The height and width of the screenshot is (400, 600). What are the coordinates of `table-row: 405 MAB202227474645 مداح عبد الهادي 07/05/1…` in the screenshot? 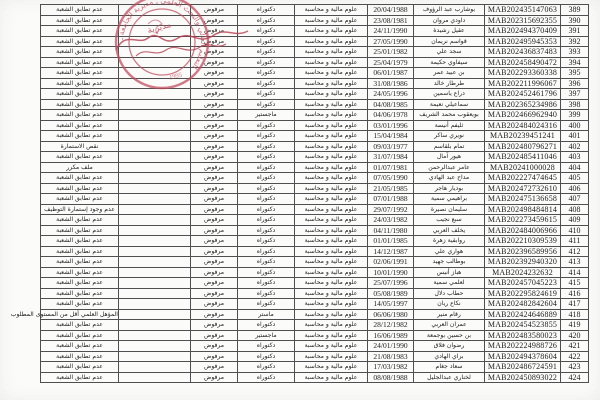 It's located at (314, 178).